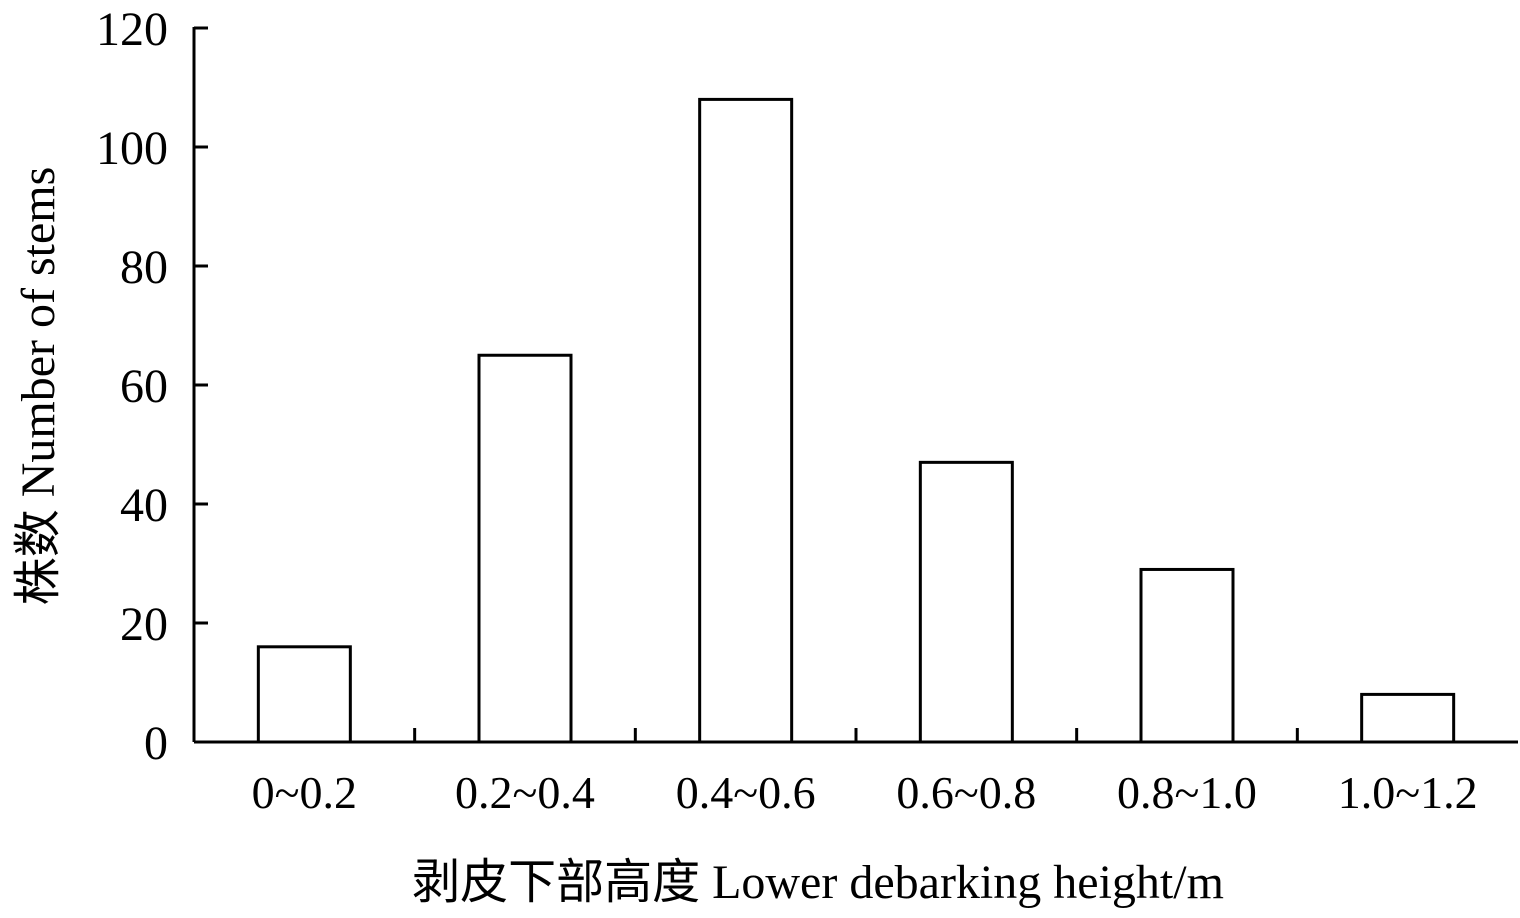 The height and width of the screenshot is (918, 1520). Describe the element at coordinates (865, 773) in the screenshot. I see `x-axis-ticks: 0~0.2 0.2~0.4 0.4~0.6 0.6~0.8 0.8~1.0 1.0~1.2` at that location.